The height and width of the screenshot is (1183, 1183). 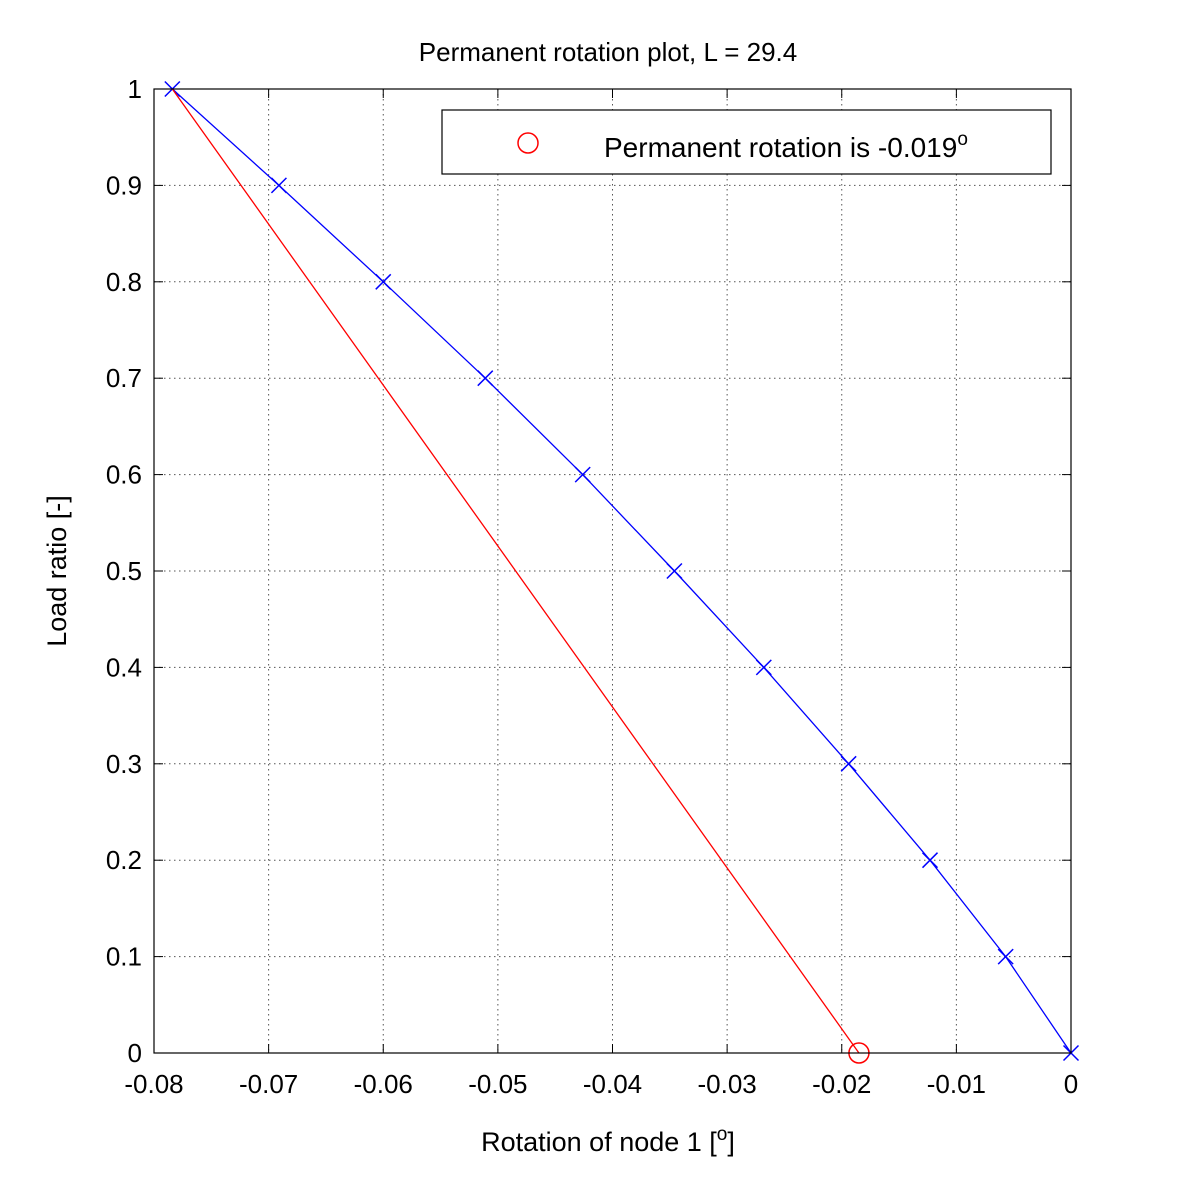 What do you see at coordinates (124, 860) in the screenshot?
I see `y-tick-label: 0.2` at bounding box center [124, 860].